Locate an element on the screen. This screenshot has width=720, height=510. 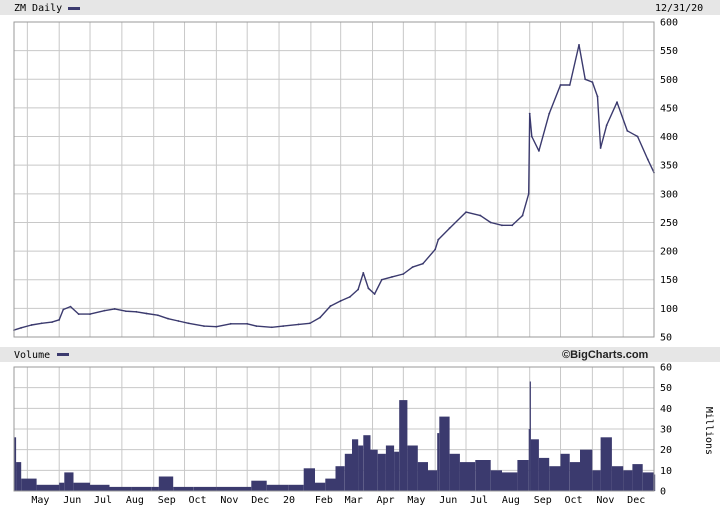
volume-legend-swatch is located at coordinates (63, 354).